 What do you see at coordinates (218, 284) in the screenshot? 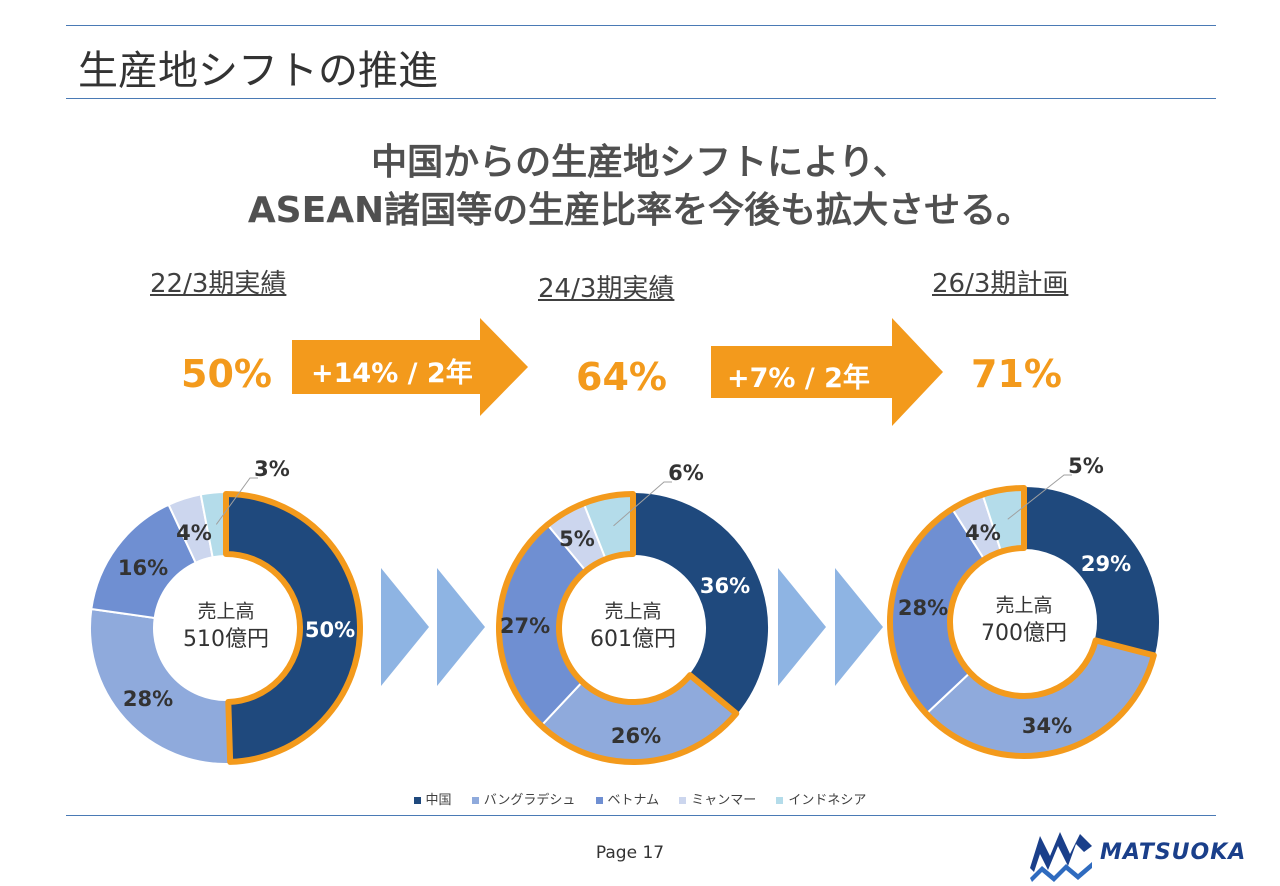
I see `period-label-2022: 22/3期実績` at bounding box center [218, 284].